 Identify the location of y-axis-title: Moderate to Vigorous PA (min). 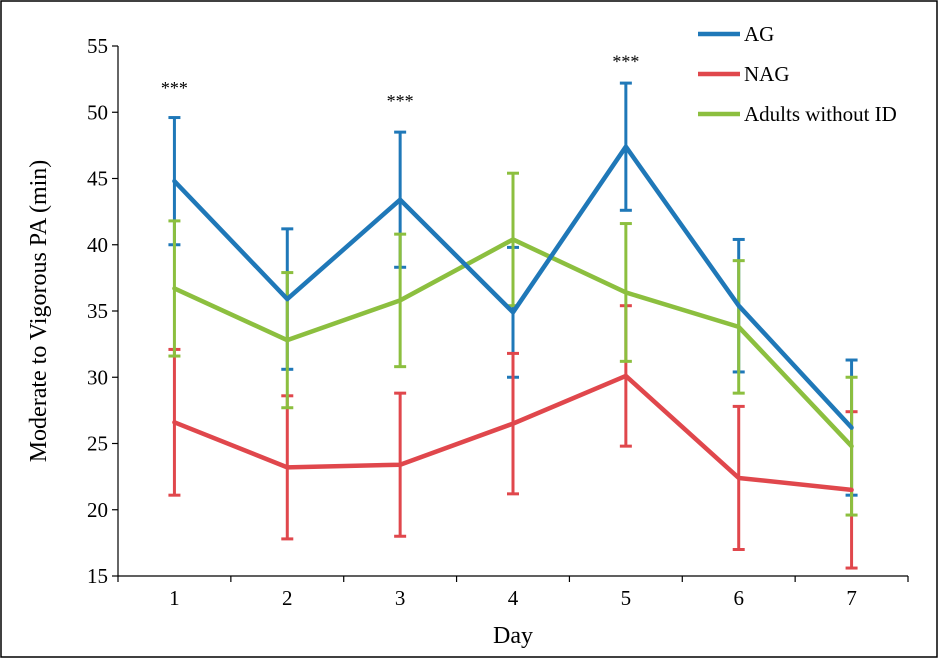
(39, 311).